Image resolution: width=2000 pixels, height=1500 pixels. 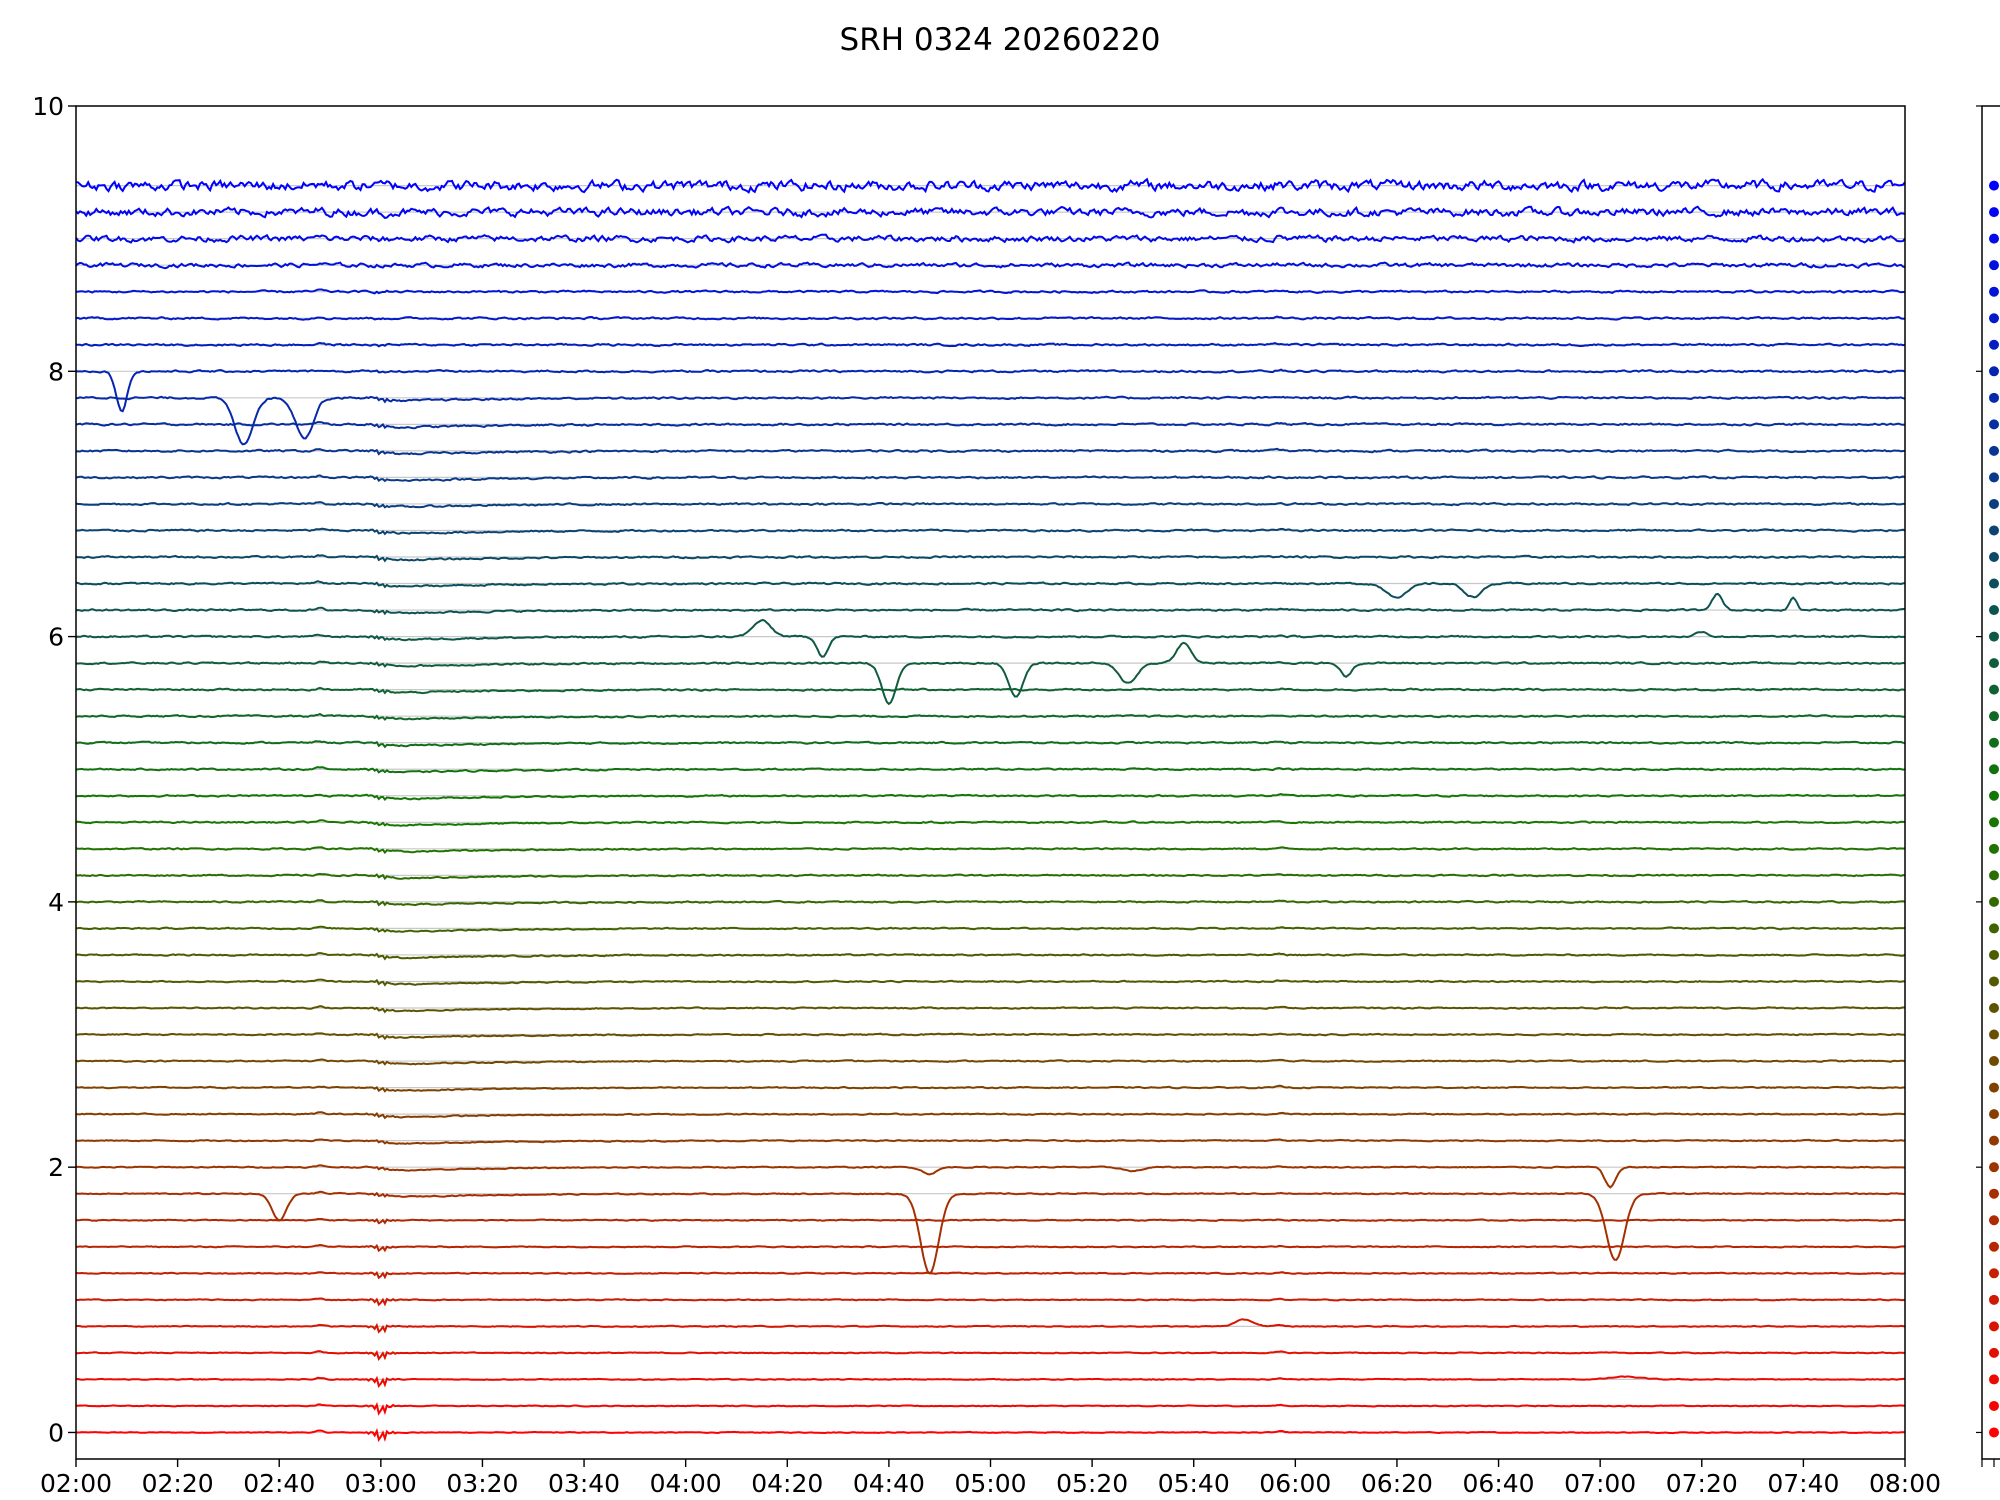 I want to click on y-tick-label: 6, so click(x=56, y=637).